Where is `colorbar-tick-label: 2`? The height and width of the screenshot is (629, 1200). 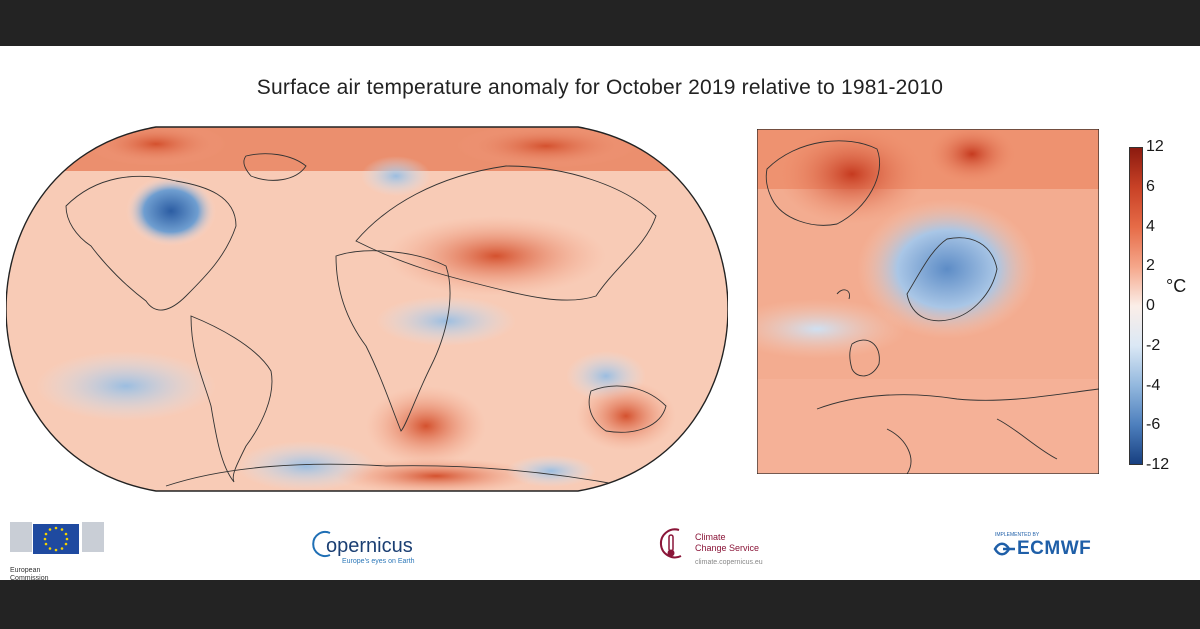 colorbar-tick-label: 2 is located at coordinates (1150, 266).